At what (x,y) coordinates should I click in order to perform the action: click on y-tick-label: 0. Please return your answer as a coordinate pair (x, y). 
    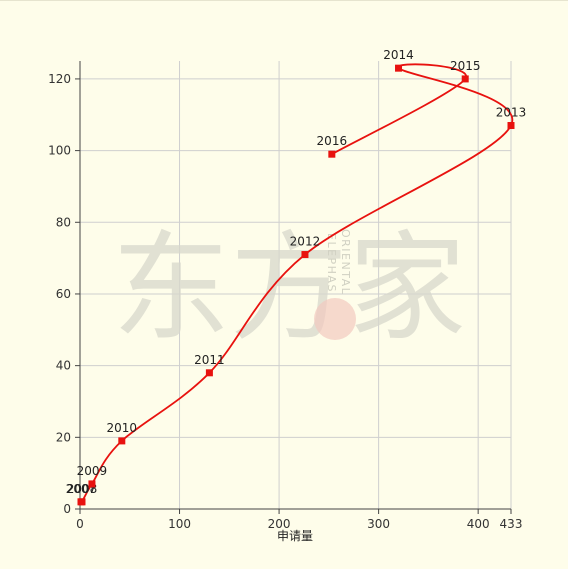
    Looking at the image, I should click on (67, 509).